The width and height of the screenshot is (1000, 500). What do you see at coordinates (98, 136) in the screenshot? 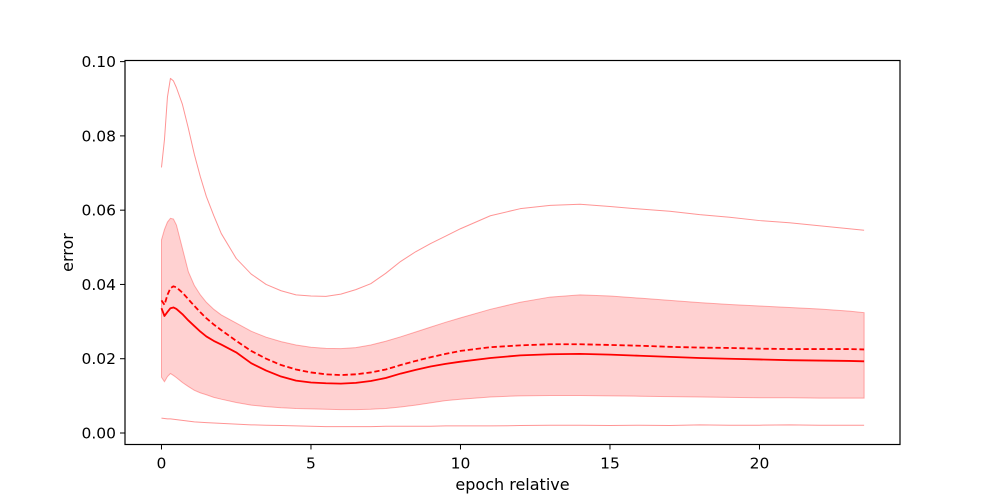
I see `y-tick-label: 0.08` at bounding box center [98, 136].